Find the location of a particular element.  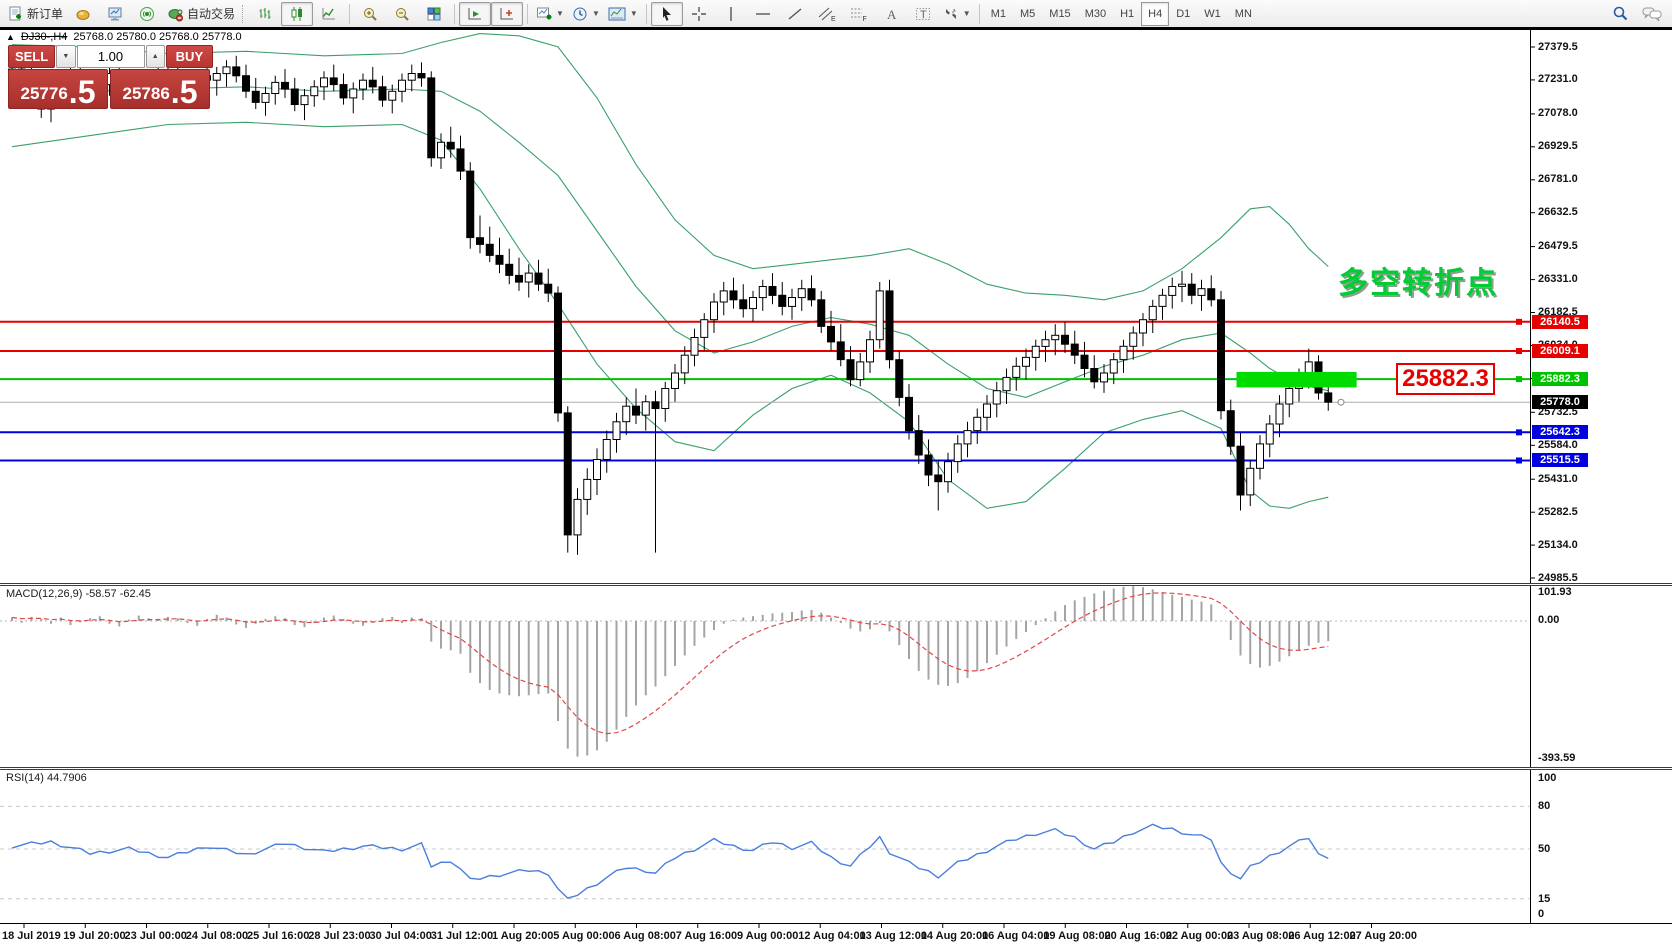

toolbar-separator is located at coordinates (350, 13).